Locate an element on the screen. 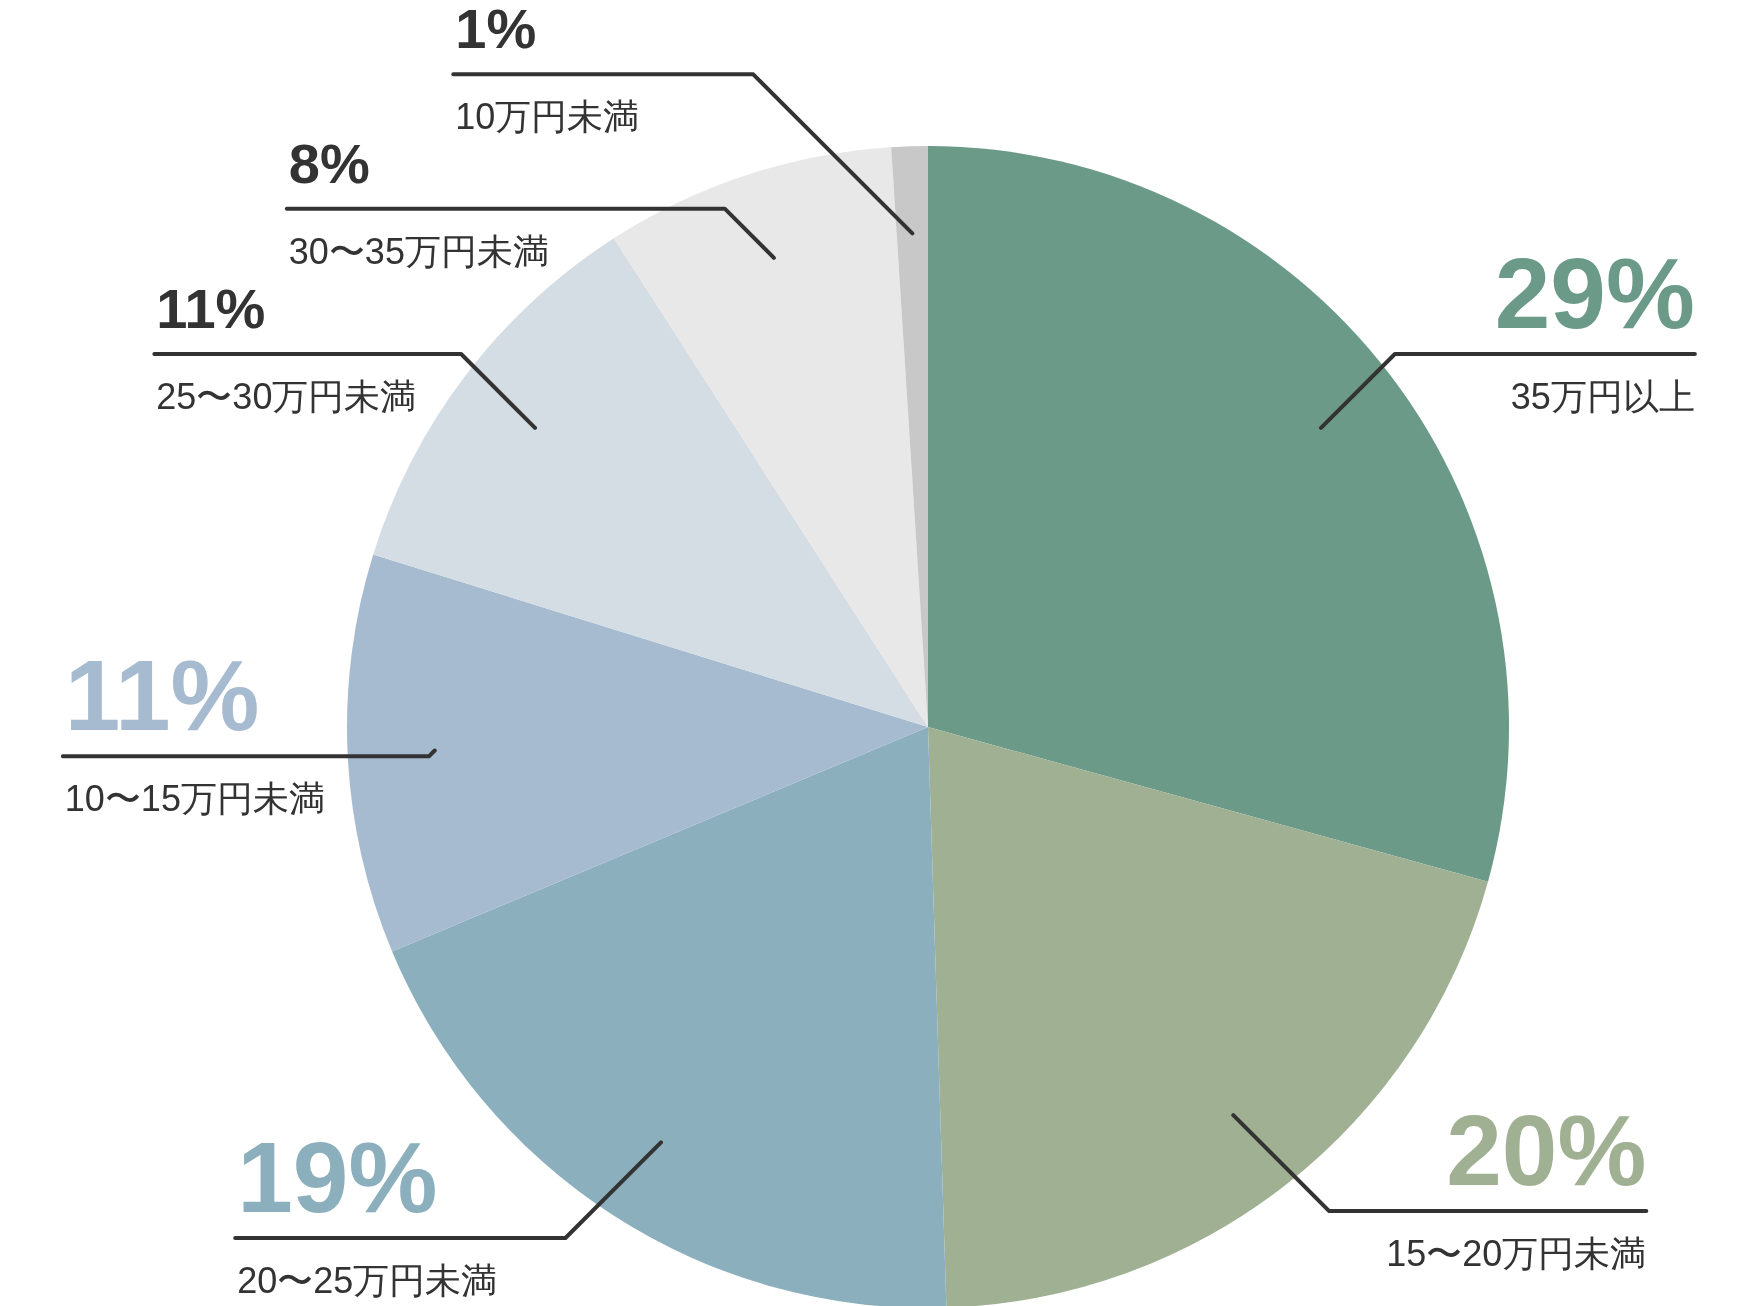 The width and height of the screenshot is (1758, 1306). slice-label: 10〜15万円未満 is located at coordinates (194, 799).